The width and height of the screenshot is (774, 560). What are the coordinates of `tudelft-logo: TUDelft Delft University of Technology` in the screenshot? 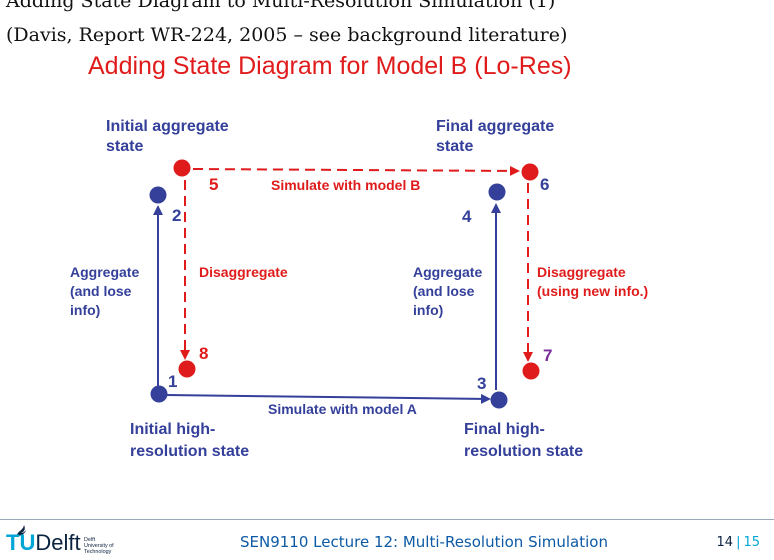 It's located at (61, 540).